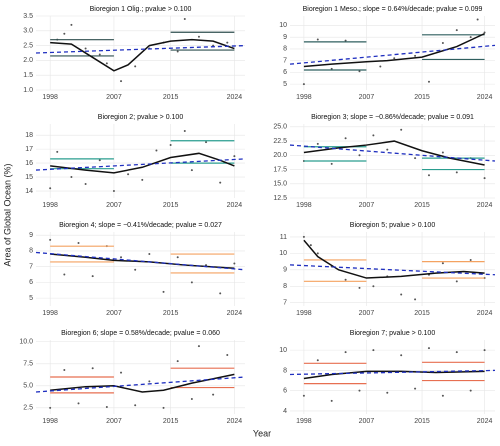 Image resolution: width=500 pixels, height=446 pixels. What do you see at coordinates (283, 237) in the screenshot?
I see `y-tick-label: 11` at bounding box center [283, 237].